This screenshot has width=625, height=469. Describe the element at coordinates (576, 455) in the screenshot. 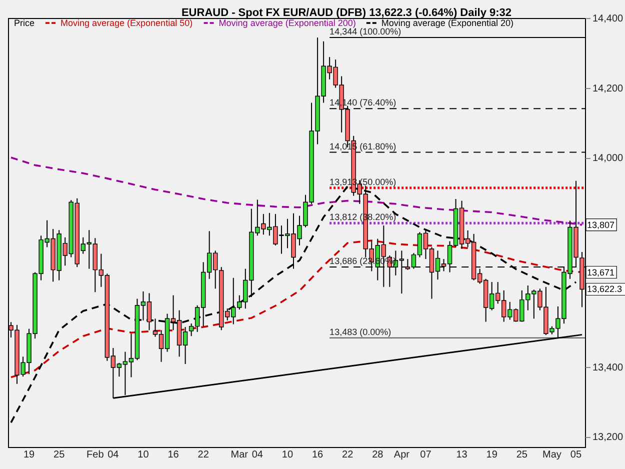

I see `x-tick-label: 05` at that location.